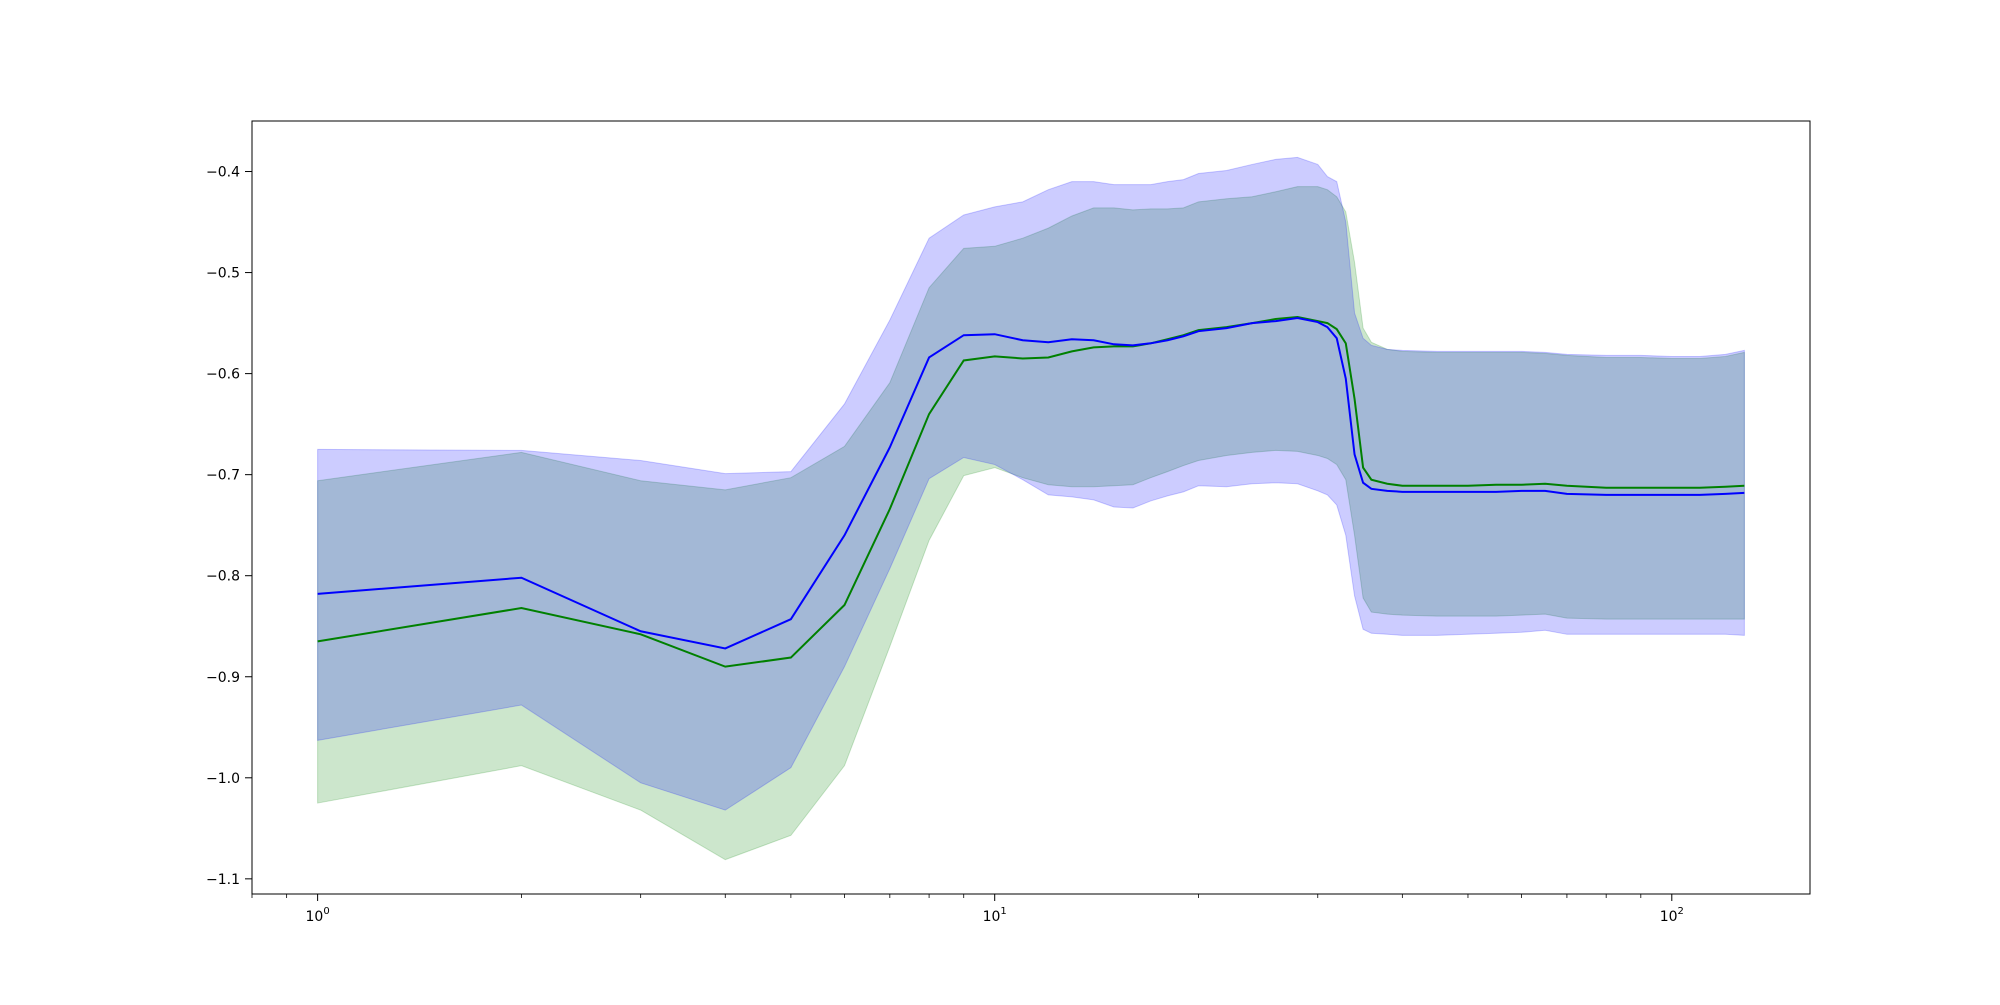 The height and width of the screenshot is (1005, 2000). What do you see at coordinates (1003, 911) in the screenshot?
I see `x-tick-exponent: 1` at bounding box center [1003, 911].